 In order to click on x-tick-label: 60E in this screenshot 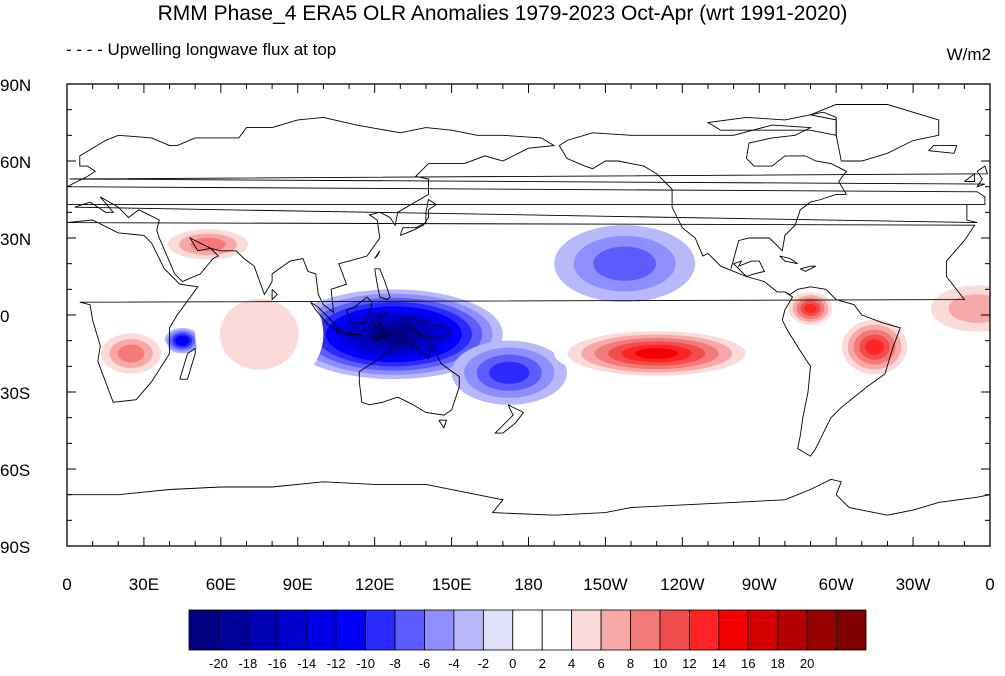, I will do `click(221, 584)`.